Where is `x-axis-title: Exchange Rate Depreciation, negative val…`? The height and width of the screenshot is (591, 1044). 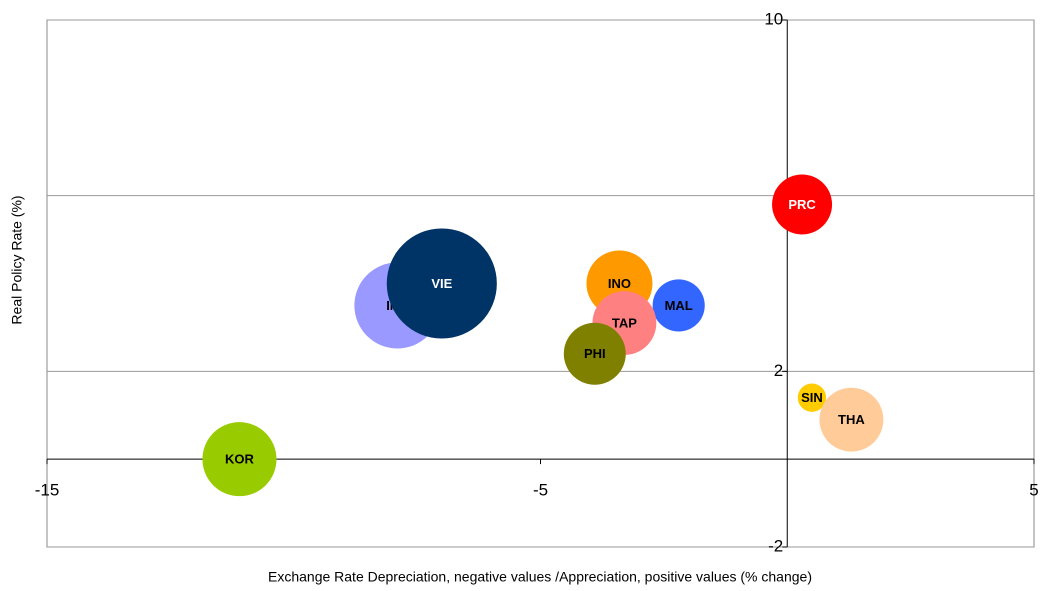 x-axis-title: Exchange Rate Depreciation, negative val… is located at coordinates (540, 577).